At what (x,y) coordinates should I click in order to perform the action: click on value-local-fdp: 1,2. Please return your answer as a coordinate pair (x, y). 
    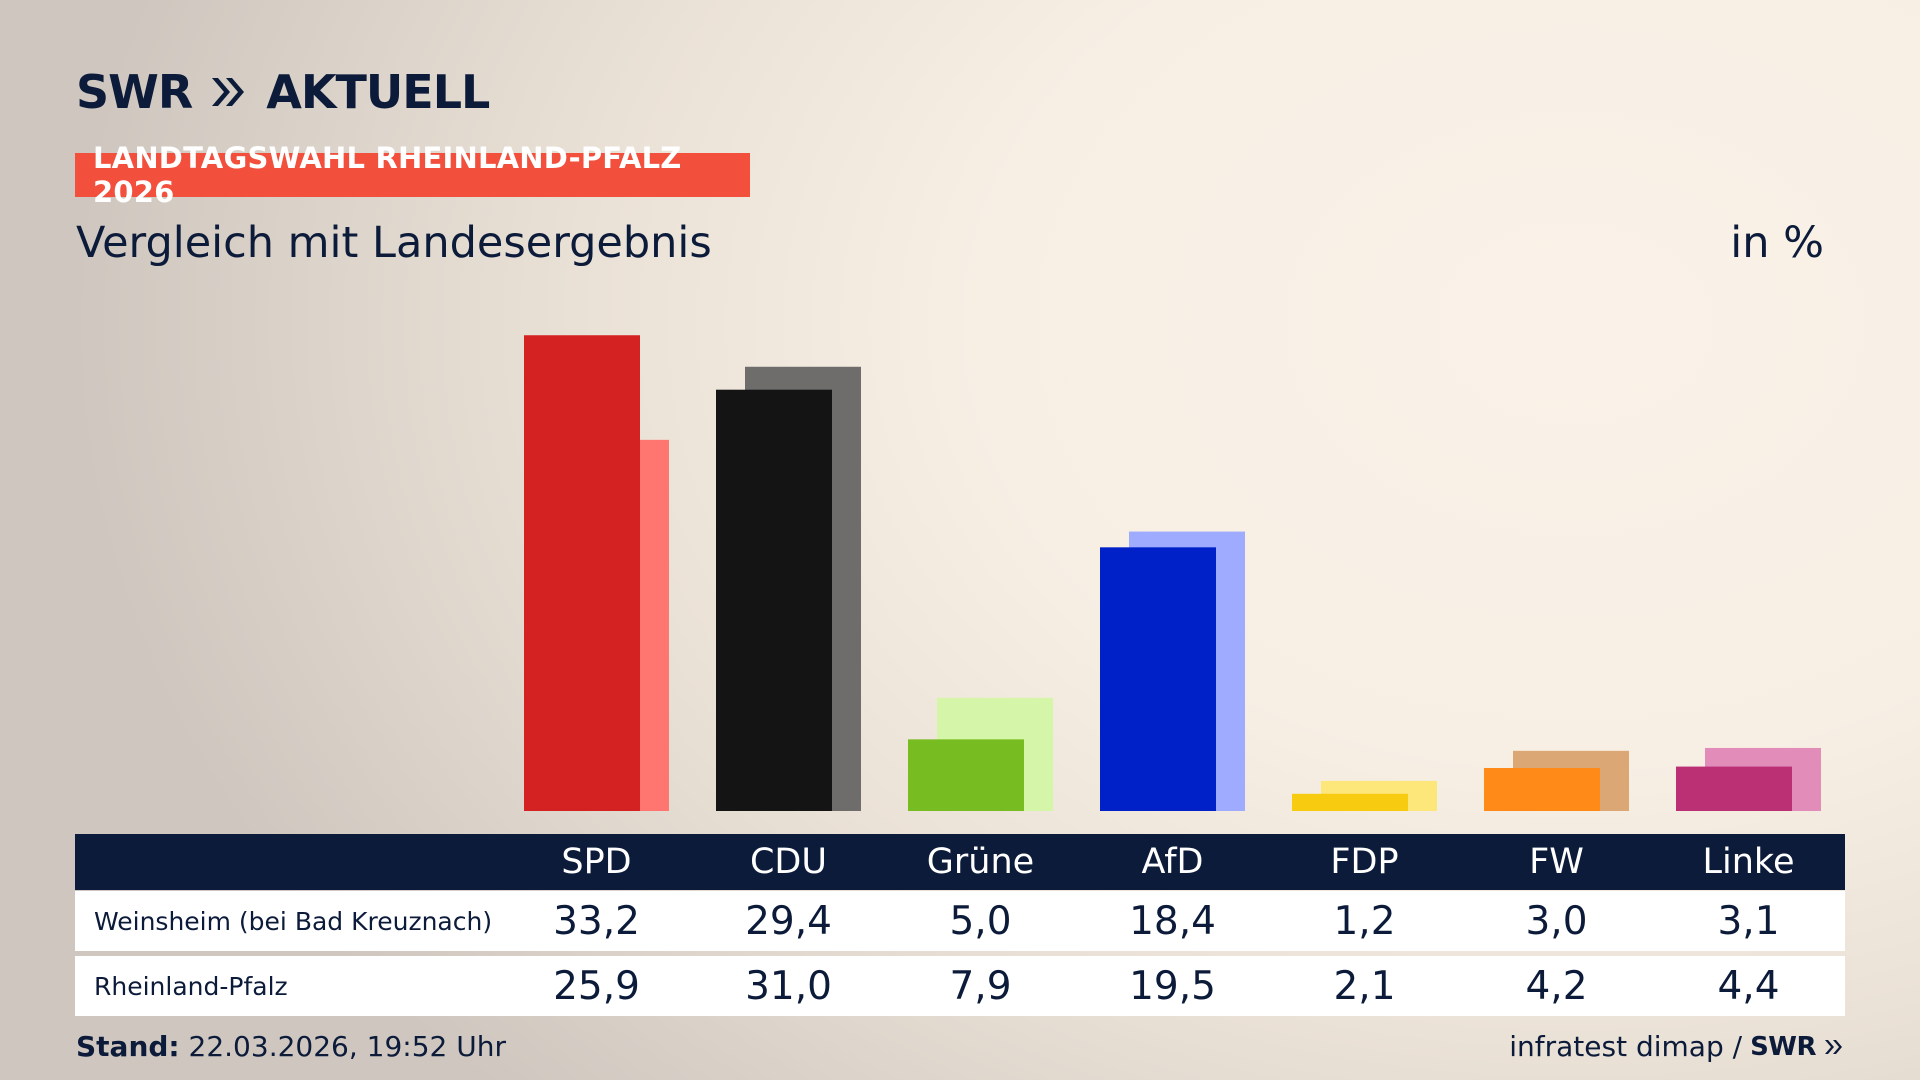
    Looking at the image, I should click on (1364, 921).